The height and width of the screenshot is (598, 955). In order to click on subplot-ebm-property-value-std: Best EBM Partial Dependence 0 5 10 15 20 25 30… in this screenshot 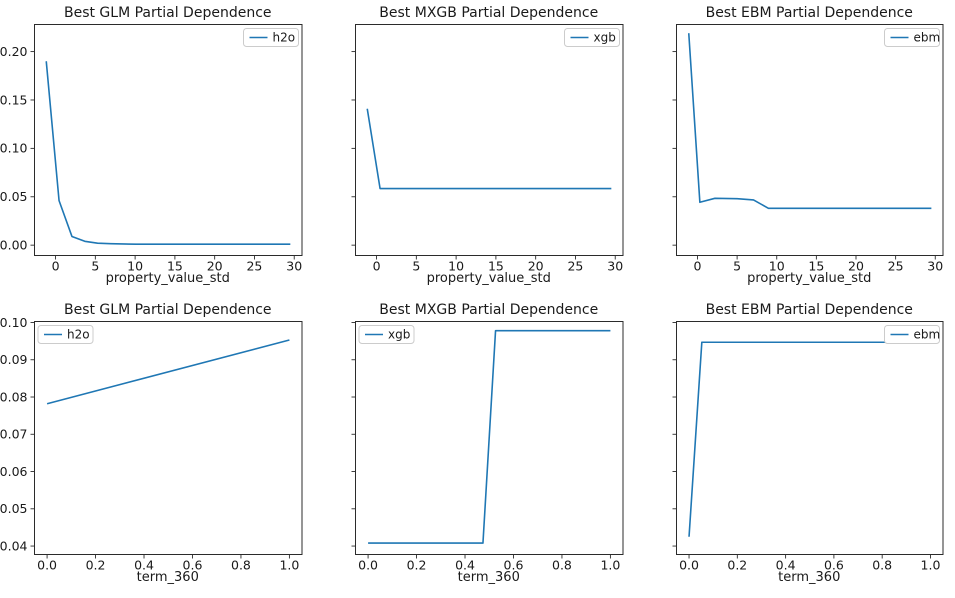, I will do `click(807, 145)`.